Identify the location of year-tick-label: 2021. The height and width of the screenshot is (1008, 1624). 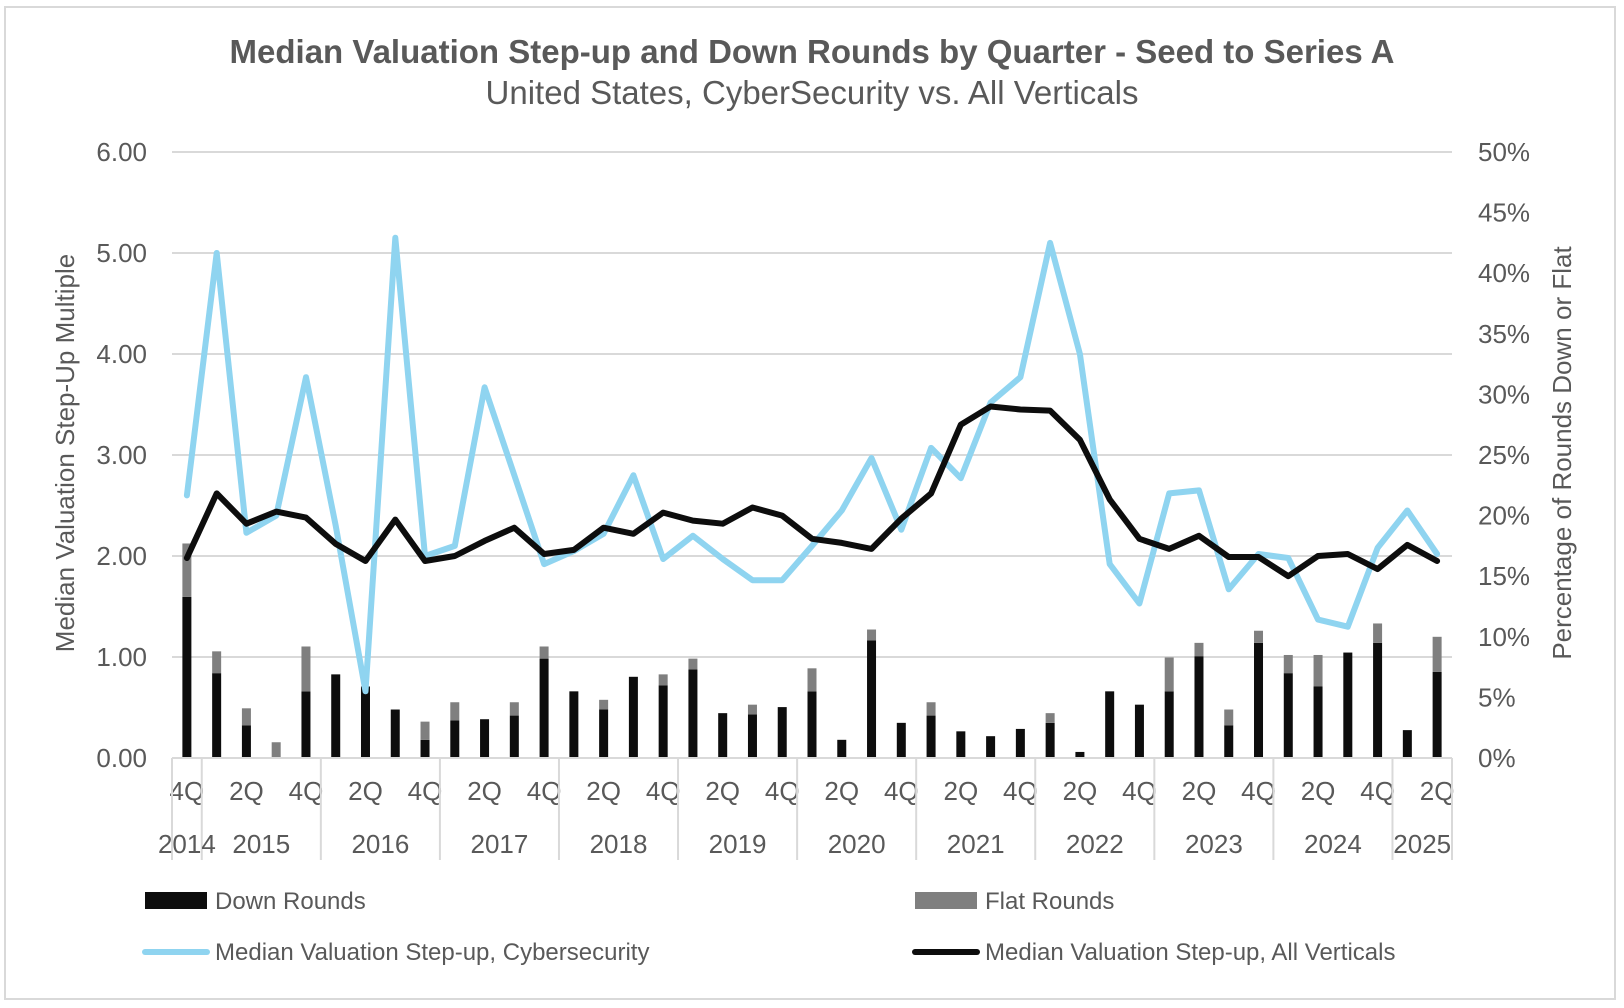
(976, 844).